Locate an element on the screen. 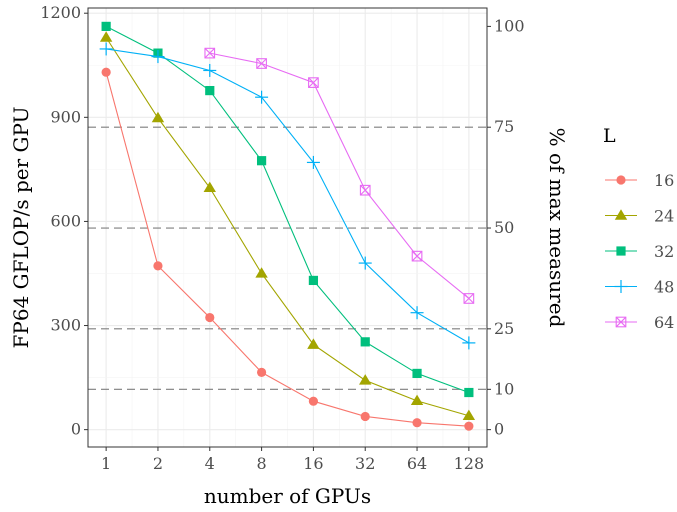 This screenshot has height=512, width=677. x-tick-label: 4 is located at coordinates (210, 463).